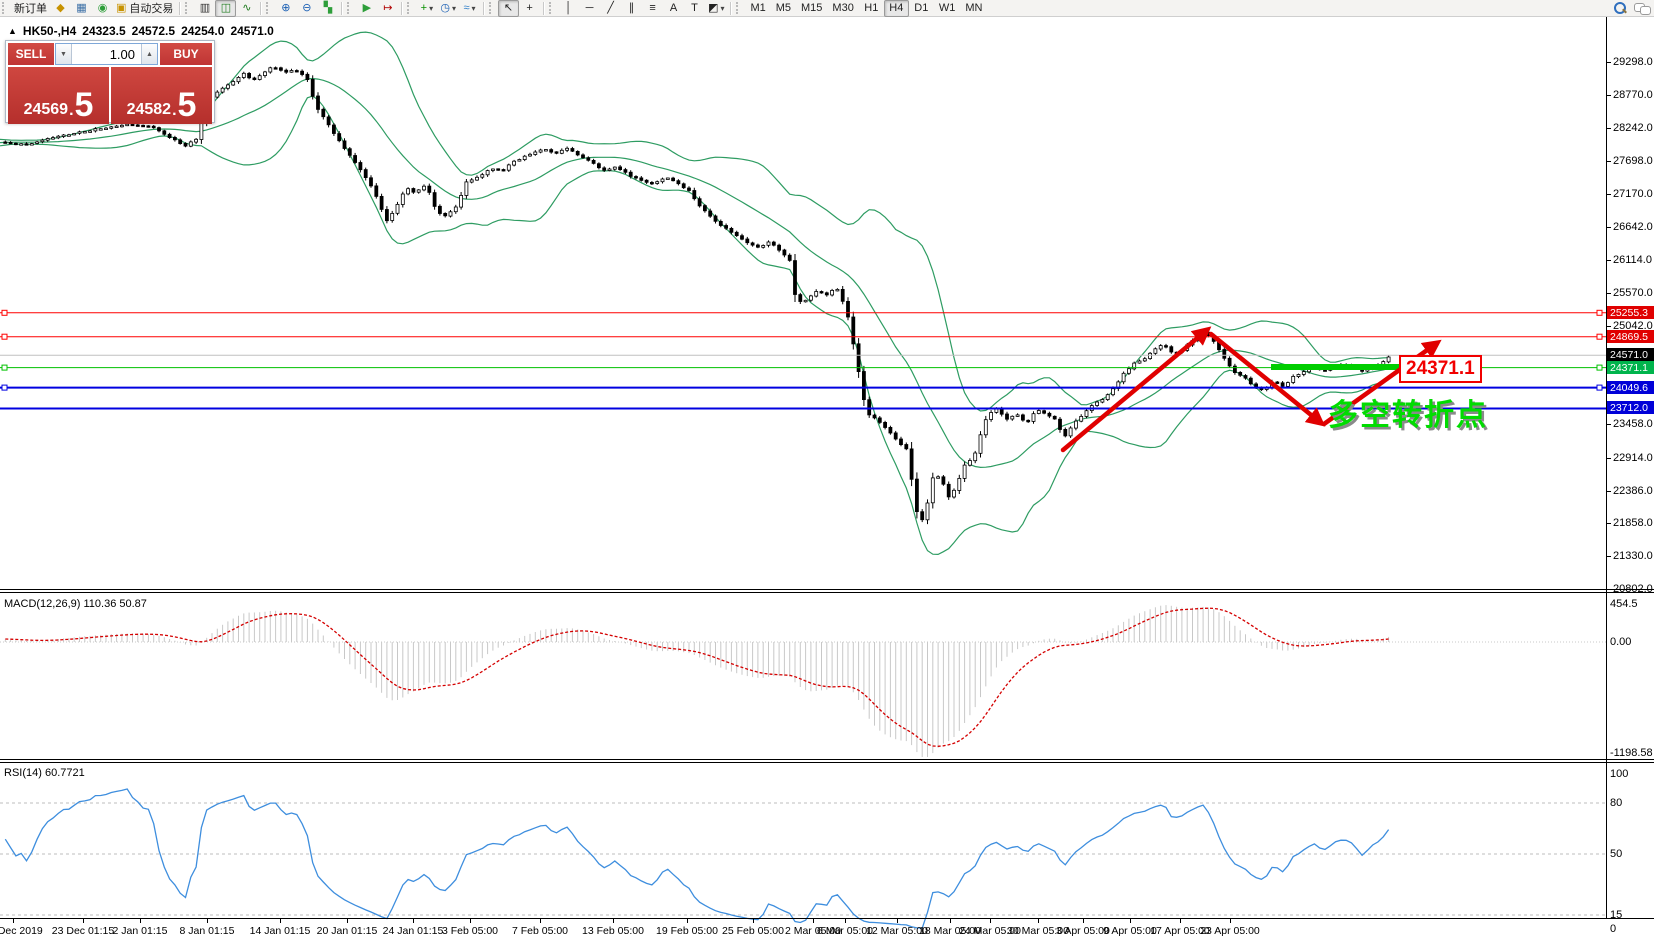 The height and width of the screenshot is (944, 1654). I want to click on buy-button: BUY, so click(186, 54).